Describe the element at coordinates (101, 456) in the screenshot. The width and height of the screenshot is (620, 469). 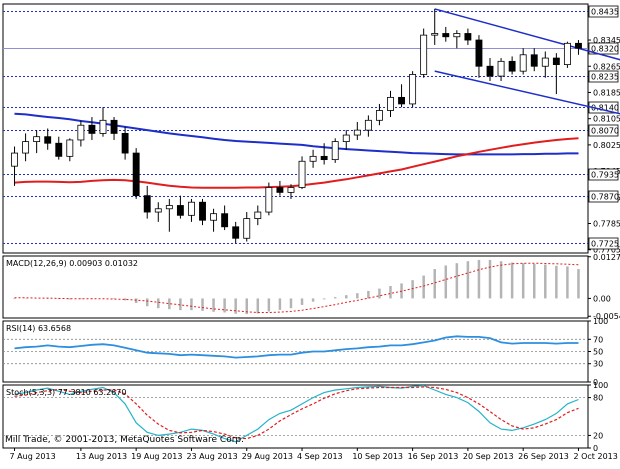
I see `x-axis-label: 13 Aug 2013` at that location.